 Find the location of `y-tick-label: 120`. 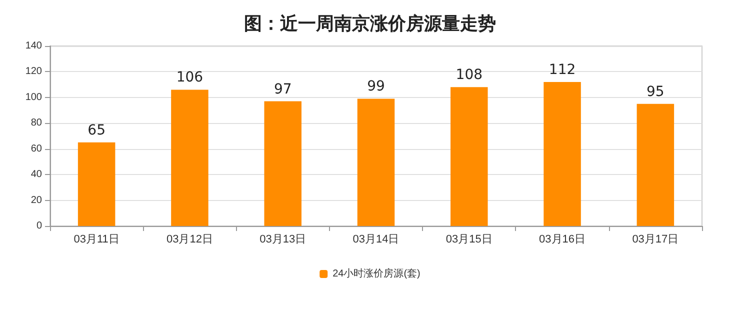

y-tick-label: 120 is located at coordinates (33, 72).